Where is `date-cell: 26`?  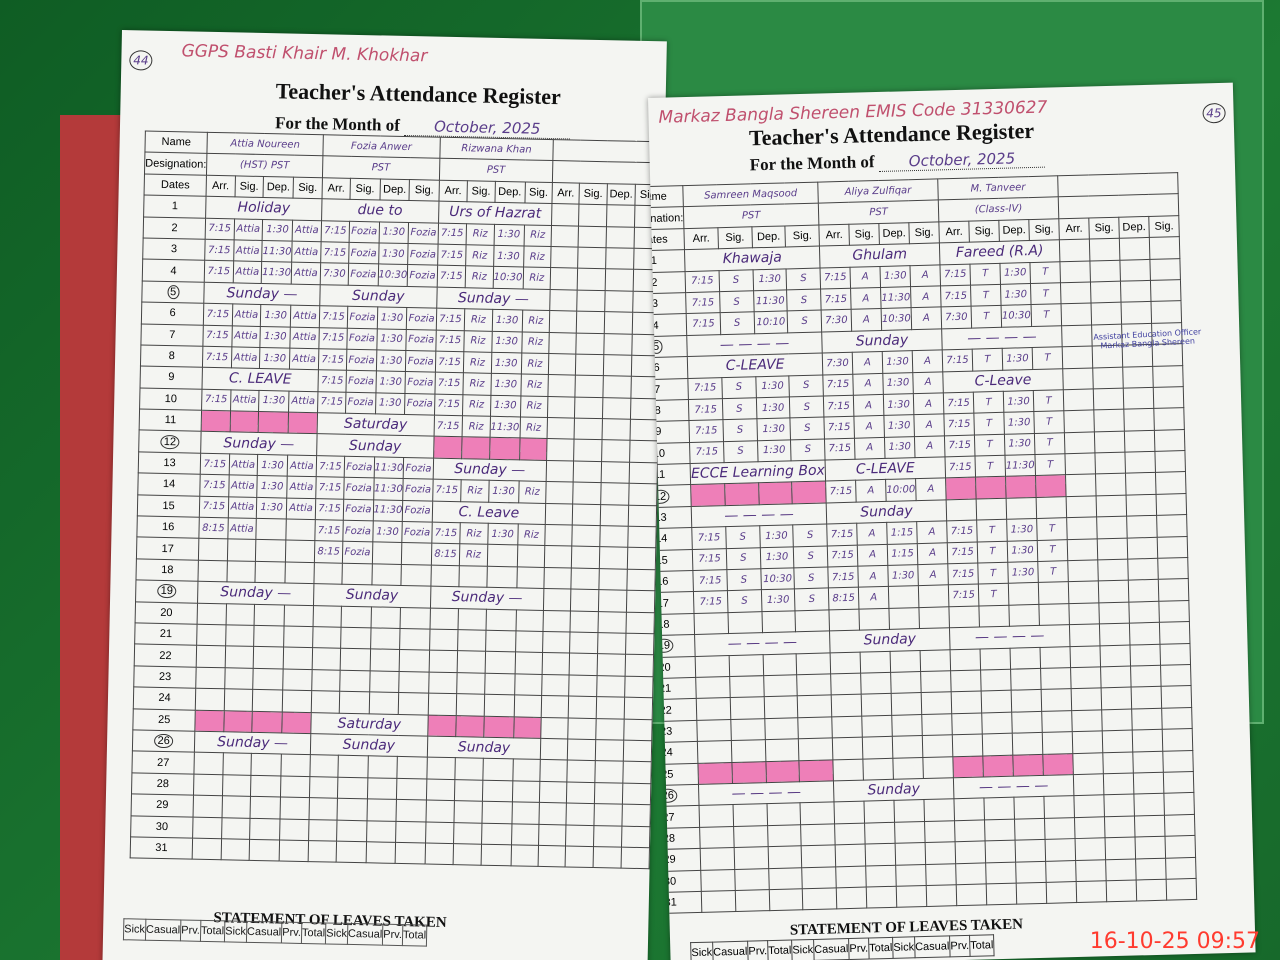 date-cell: 26 is located at coordinates (163, 741).